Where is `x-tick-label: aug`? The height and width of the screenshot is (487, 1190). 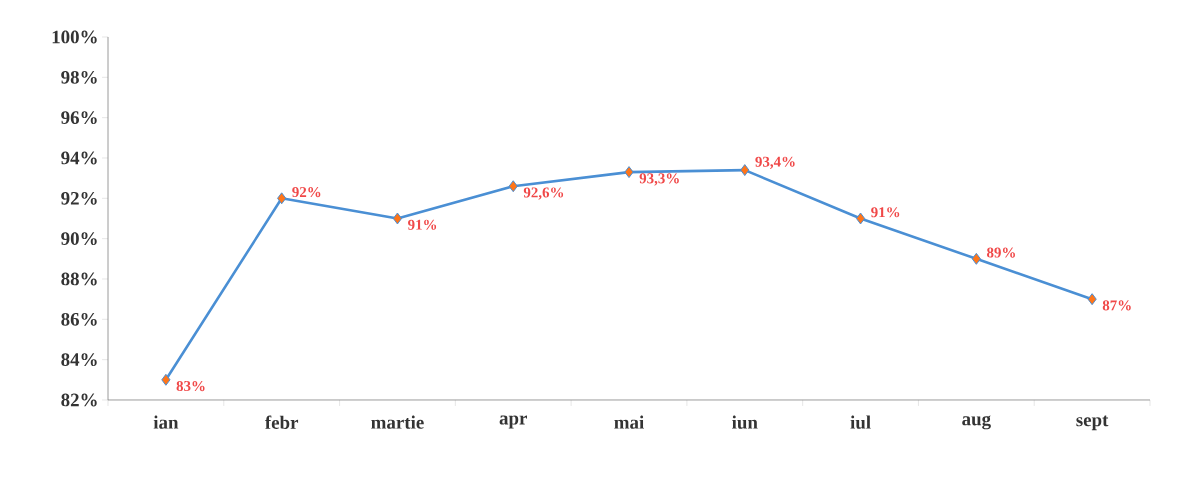
x-tick-label: aug is located at coordinates (976, 422).